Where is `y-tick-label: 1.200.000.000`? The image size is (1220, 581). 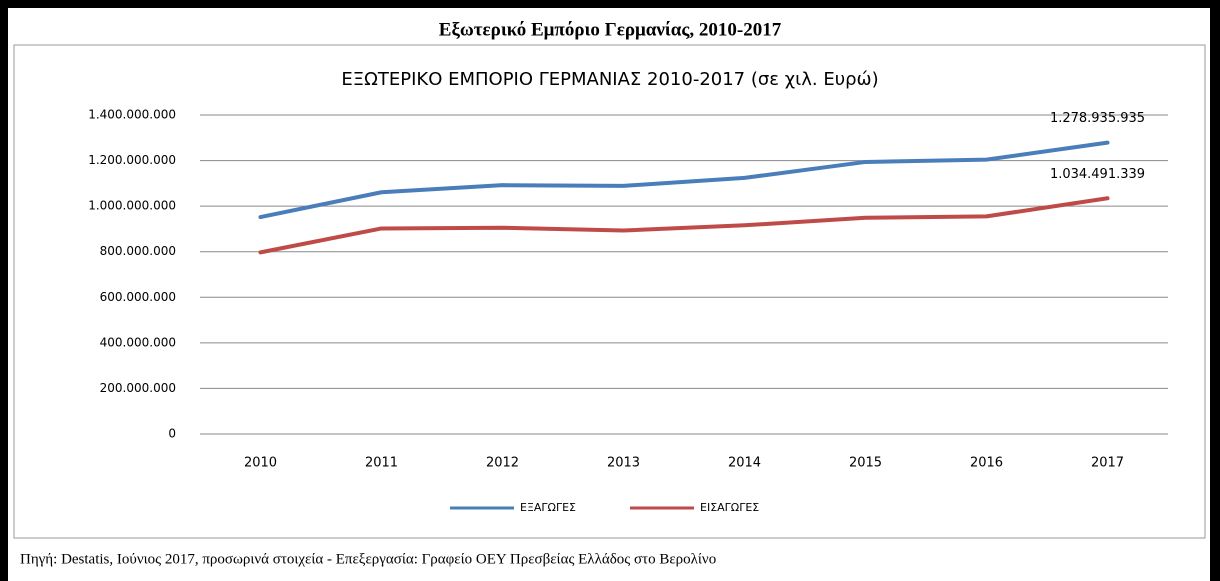
y-tick-label: 1.200.000.000 is located at coordinates (132, 160).